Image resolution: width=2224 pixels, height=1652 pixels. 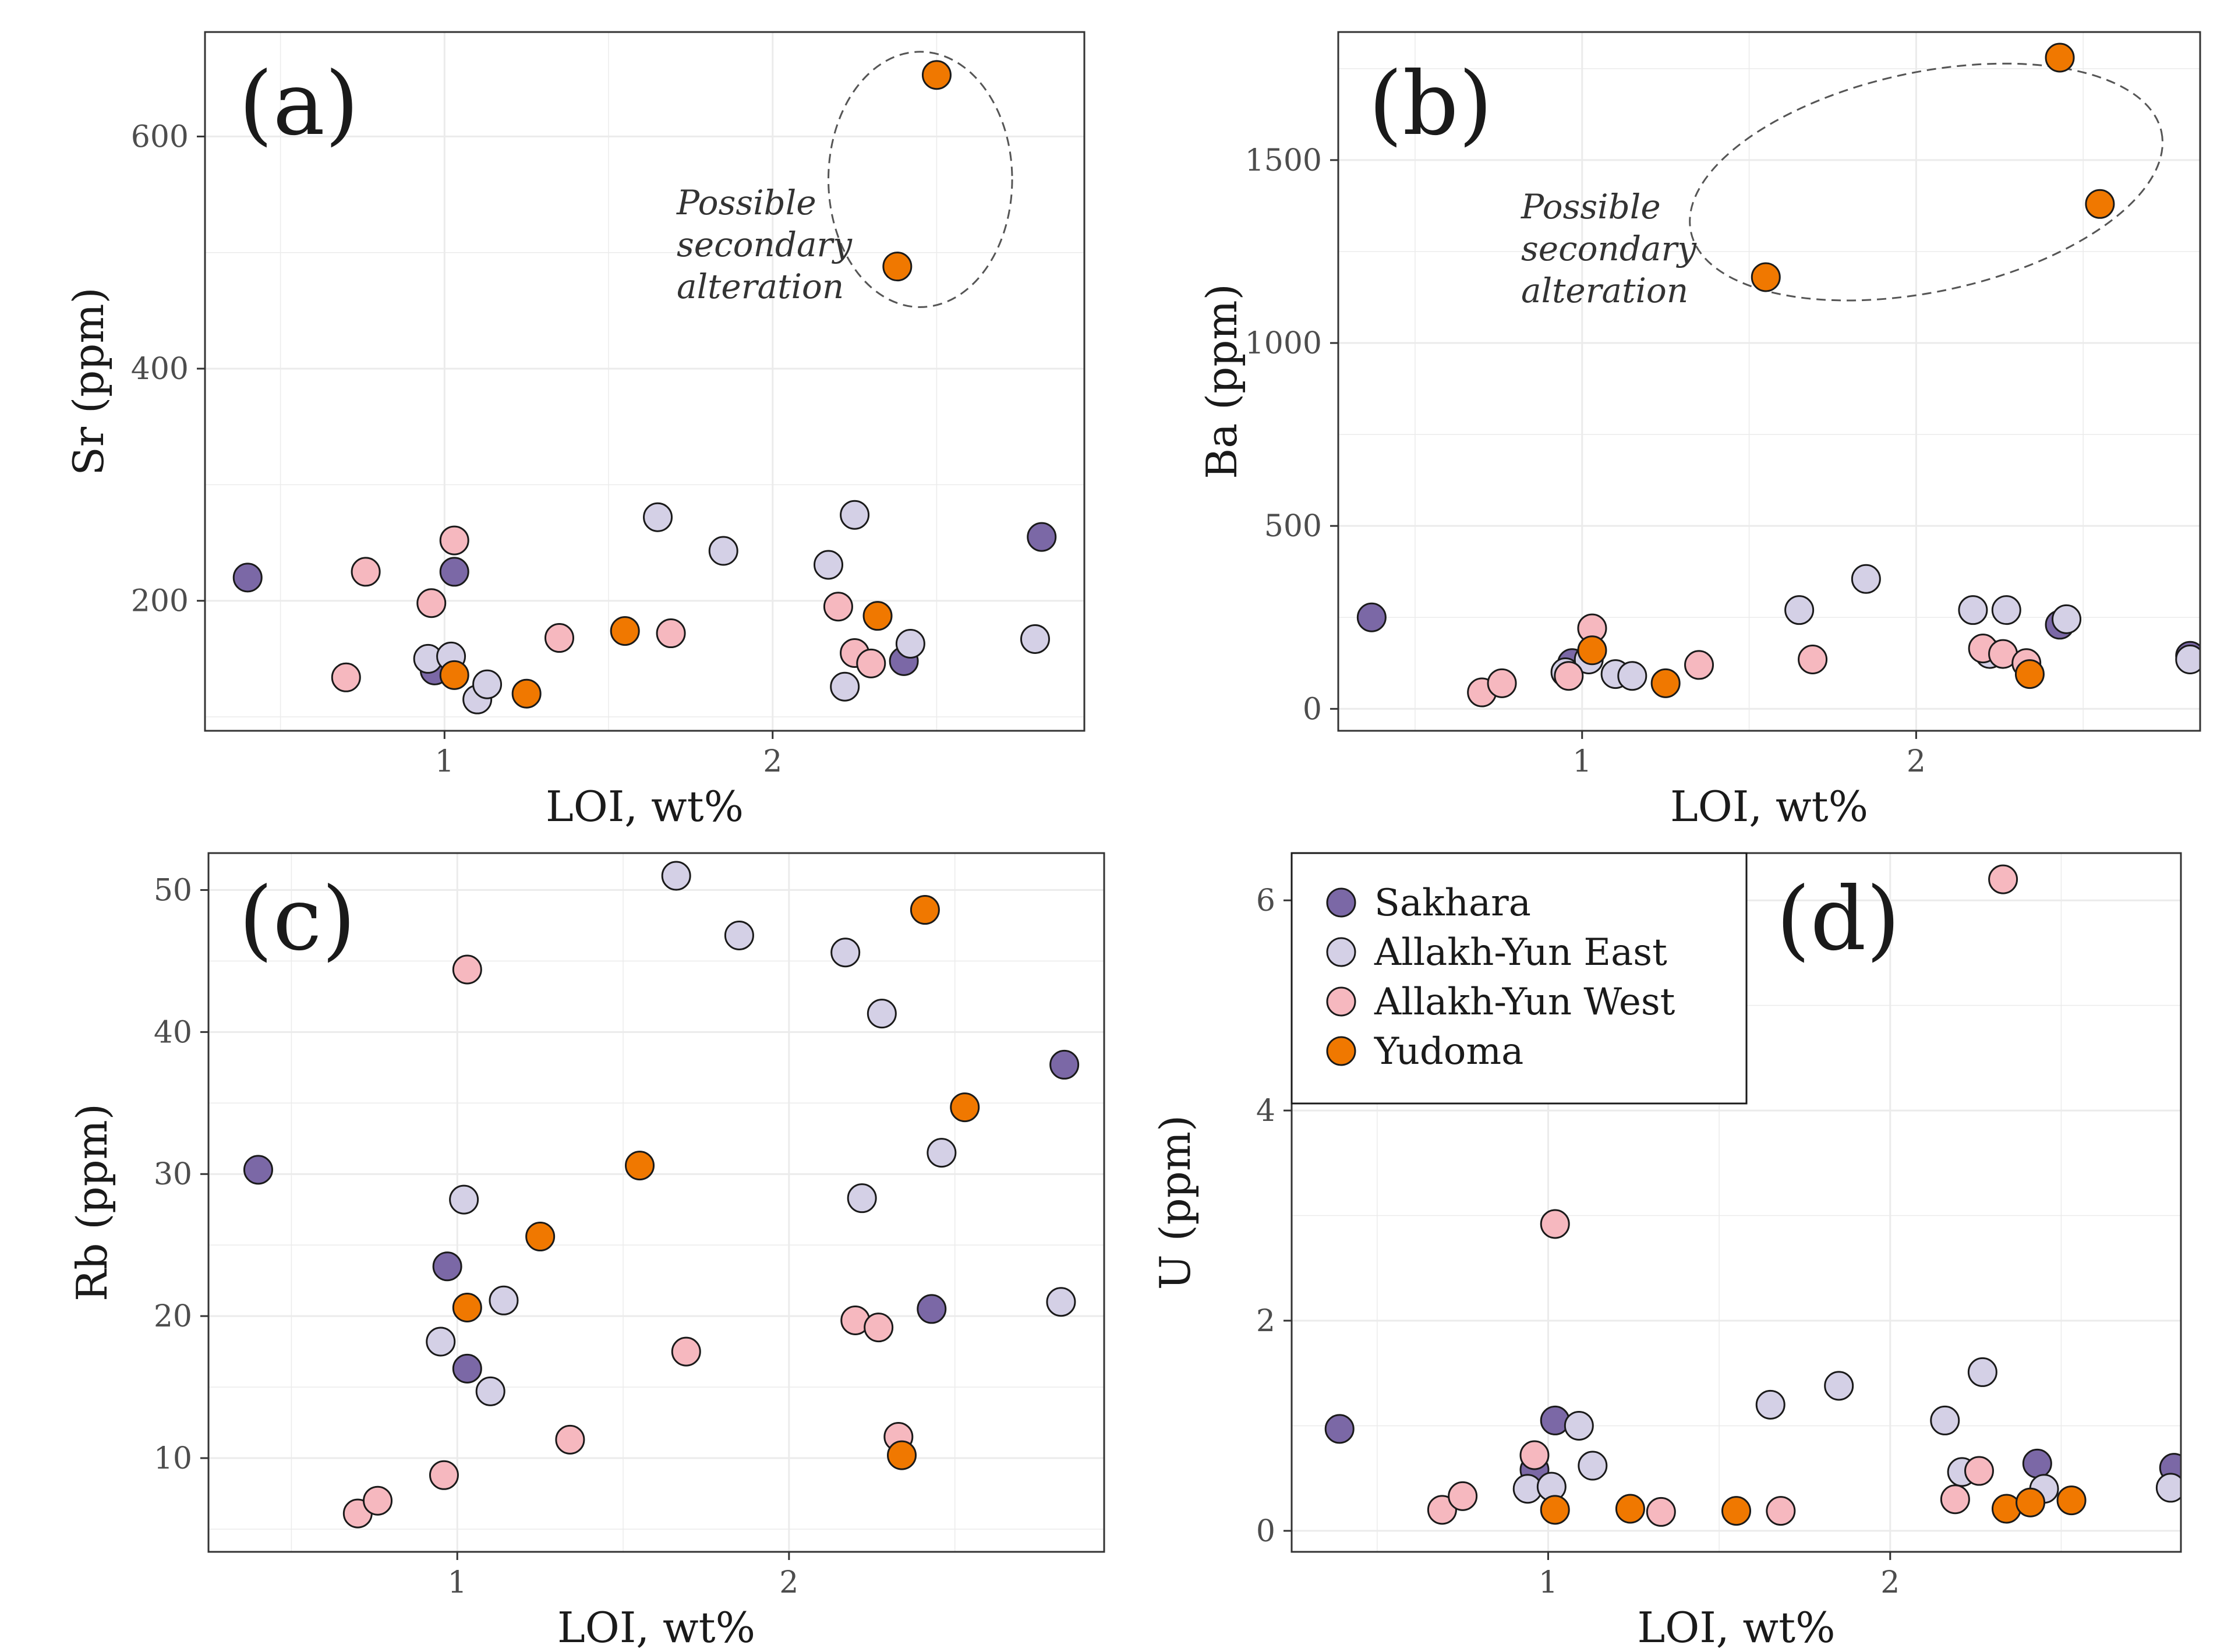 I want to click on panel-label: (a), so click(x=299, y=104).